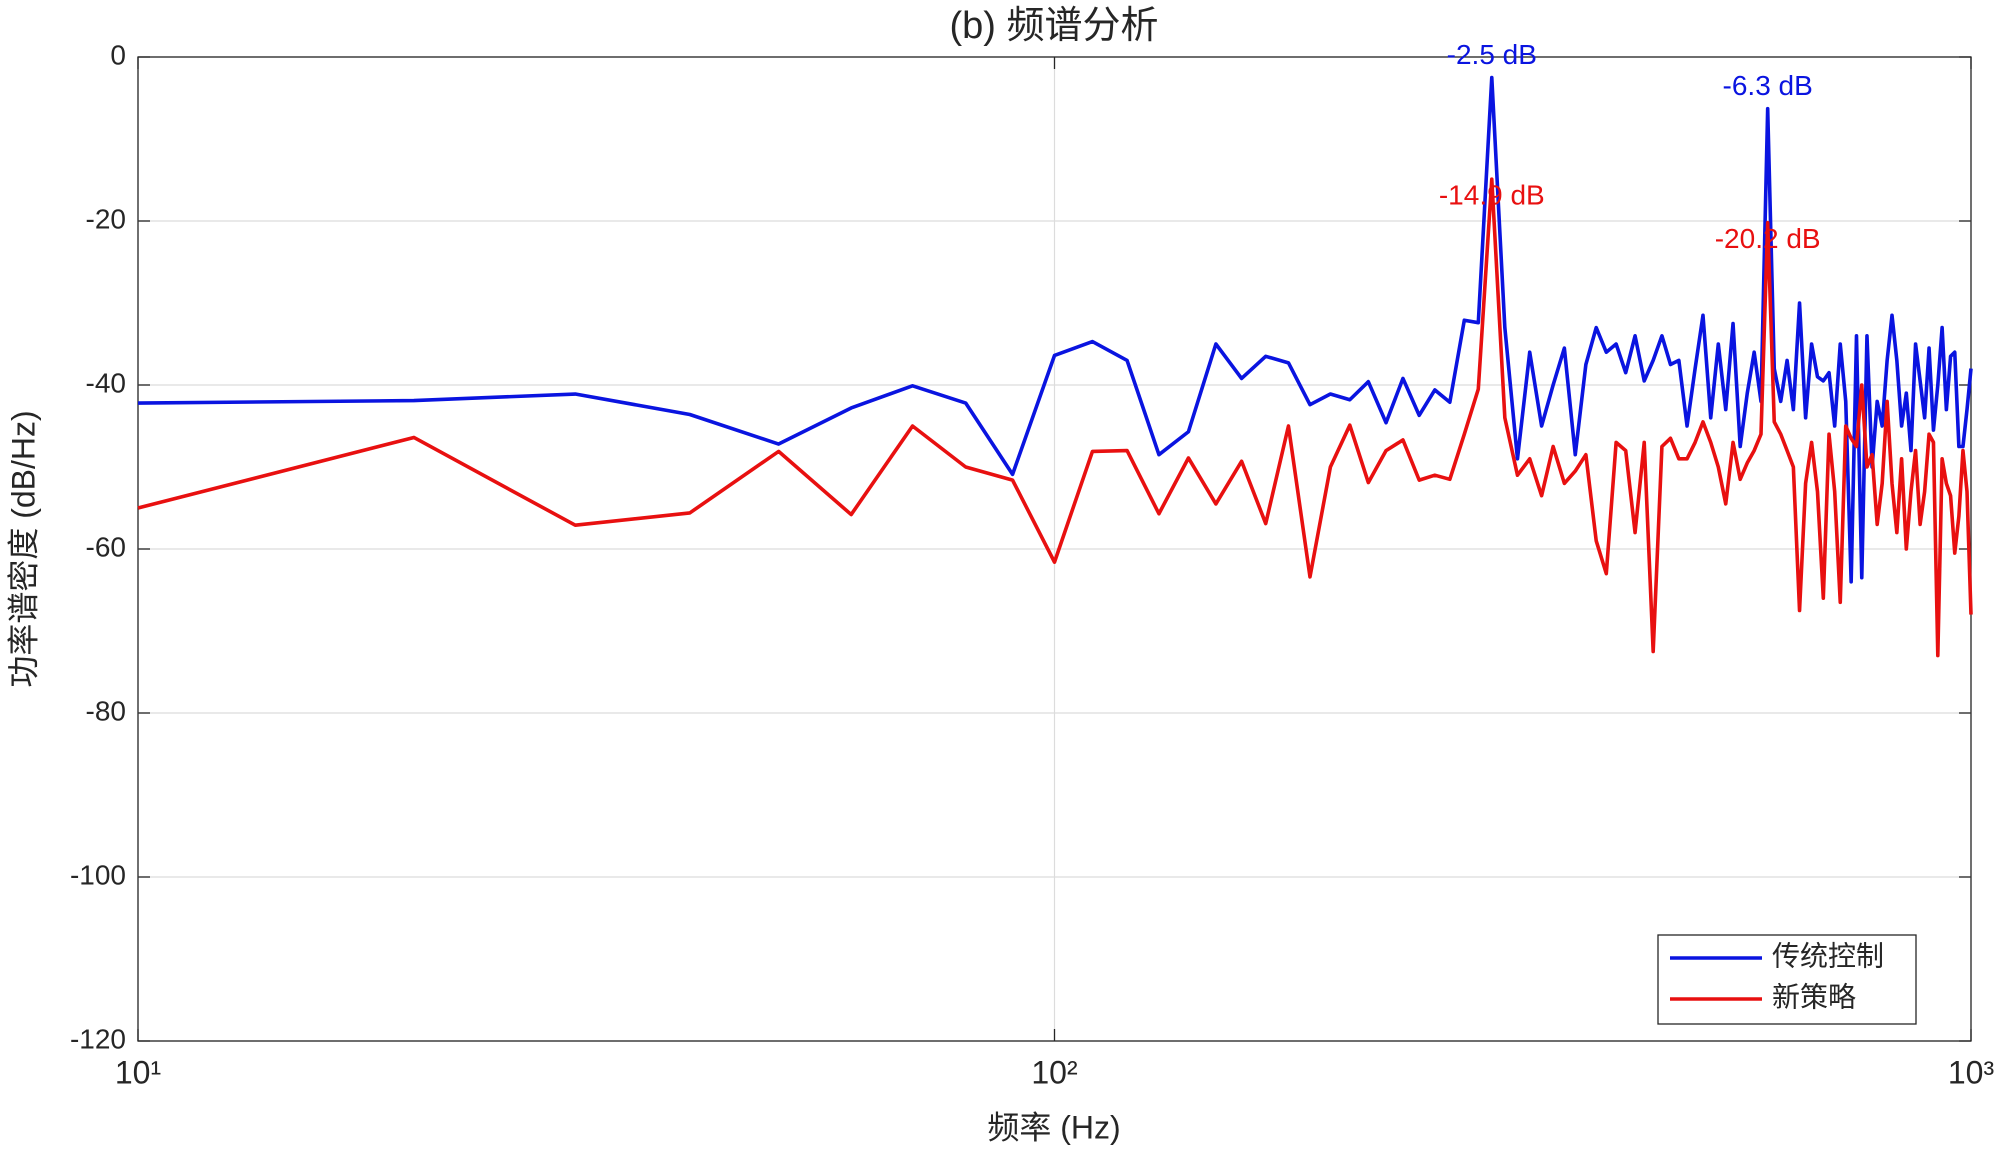 The height and width of the screenshot is (1155, 2000). What do you see at coordinates (106, 710) in the screenshot?
I see `y-tick-label: -80` at bounding box center [106, 710].